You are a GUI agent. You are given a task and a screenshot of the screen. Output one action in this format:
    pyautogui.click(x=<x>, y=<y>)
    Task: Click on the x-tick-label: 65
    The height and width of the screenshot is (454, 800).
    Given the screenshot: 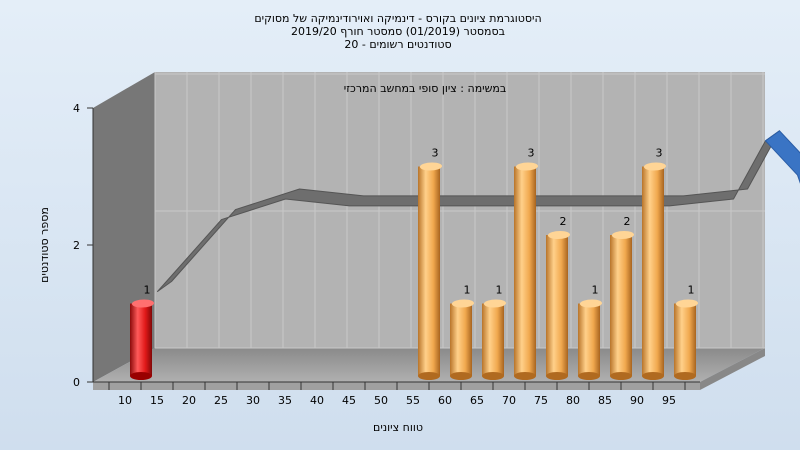 What is the action you would take?
    pyautogui.click(x=477, y=400)
    